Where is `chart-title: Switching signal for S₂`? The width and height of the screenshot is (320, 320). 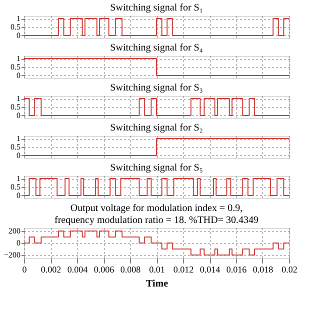
chart-title: Switching signal for S₂ is located at coordinates (156, 128).